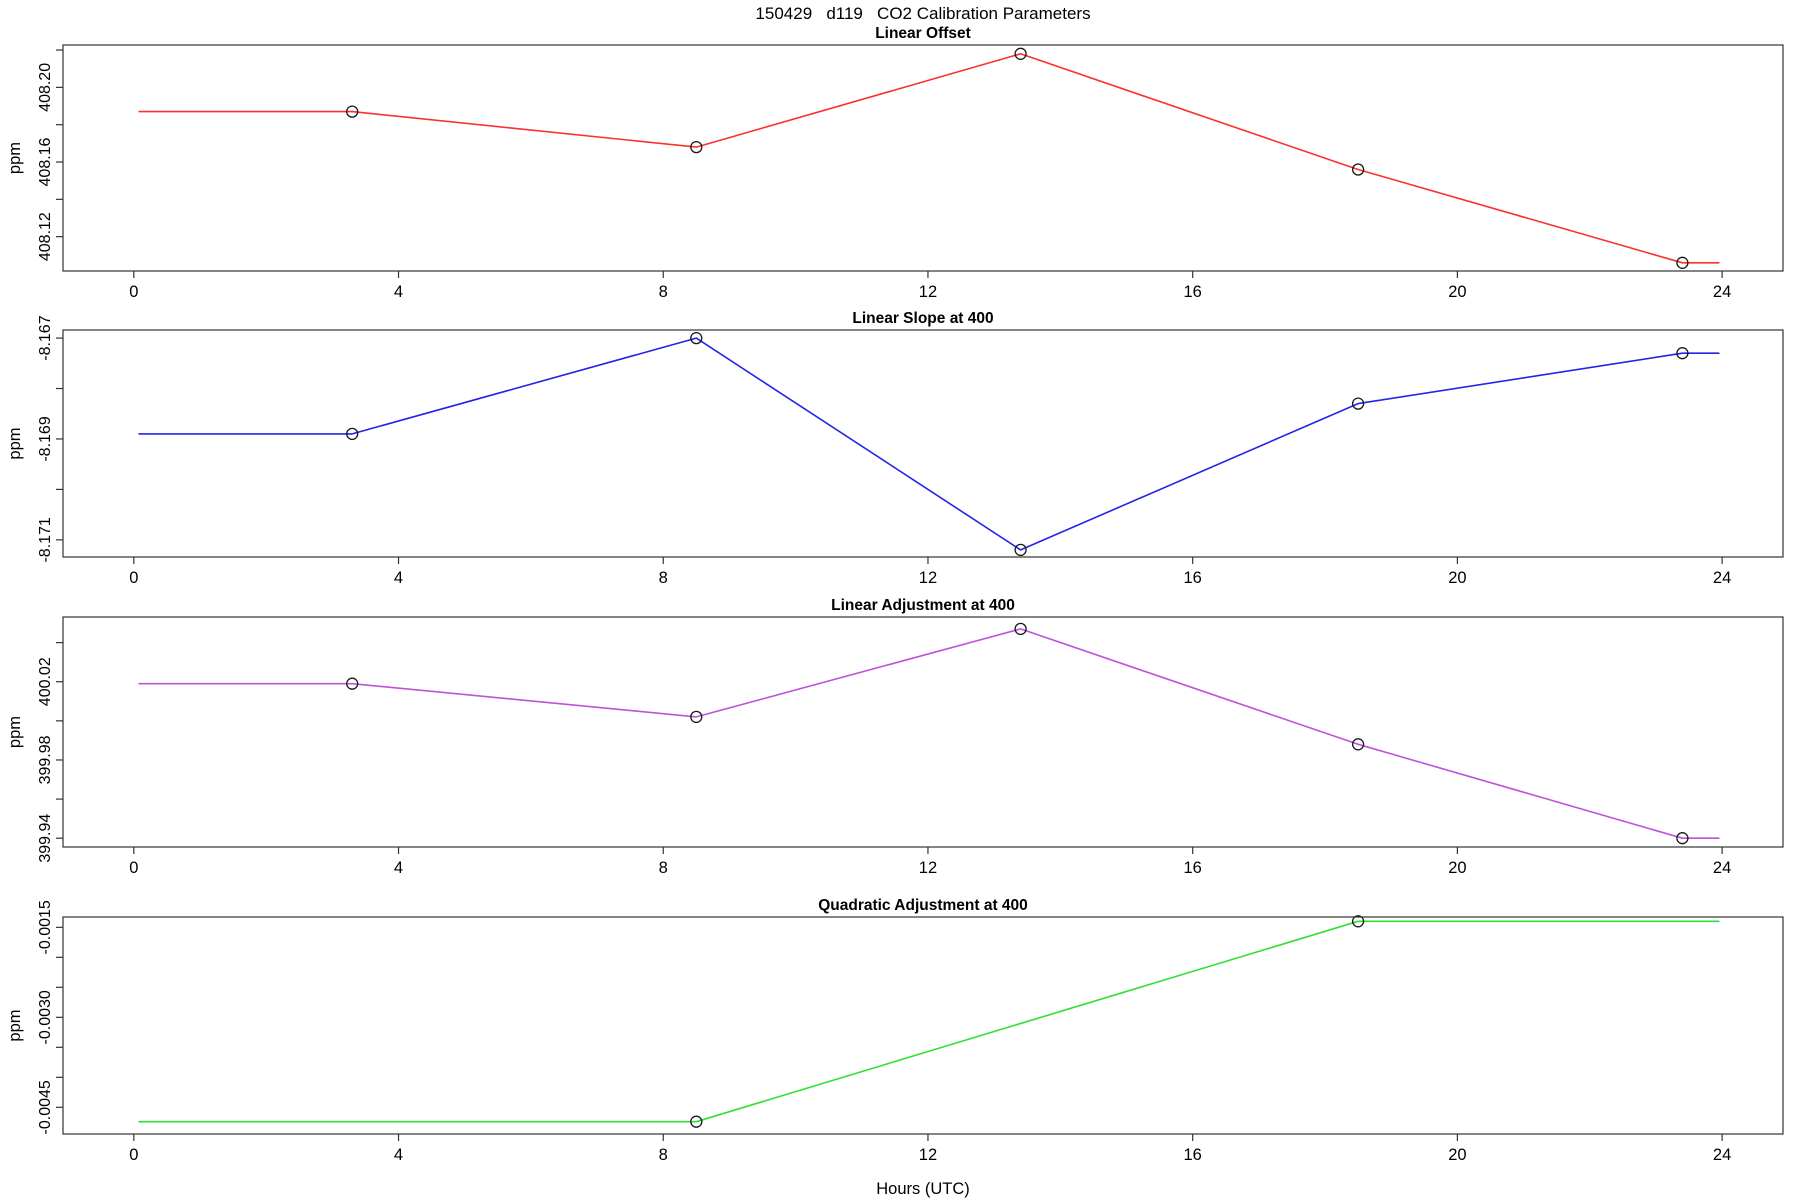  What do you see at coordinates (45, 87) in the screenshot?
I see `y-tick-label: 408.20` at bounding box center [45, 87].